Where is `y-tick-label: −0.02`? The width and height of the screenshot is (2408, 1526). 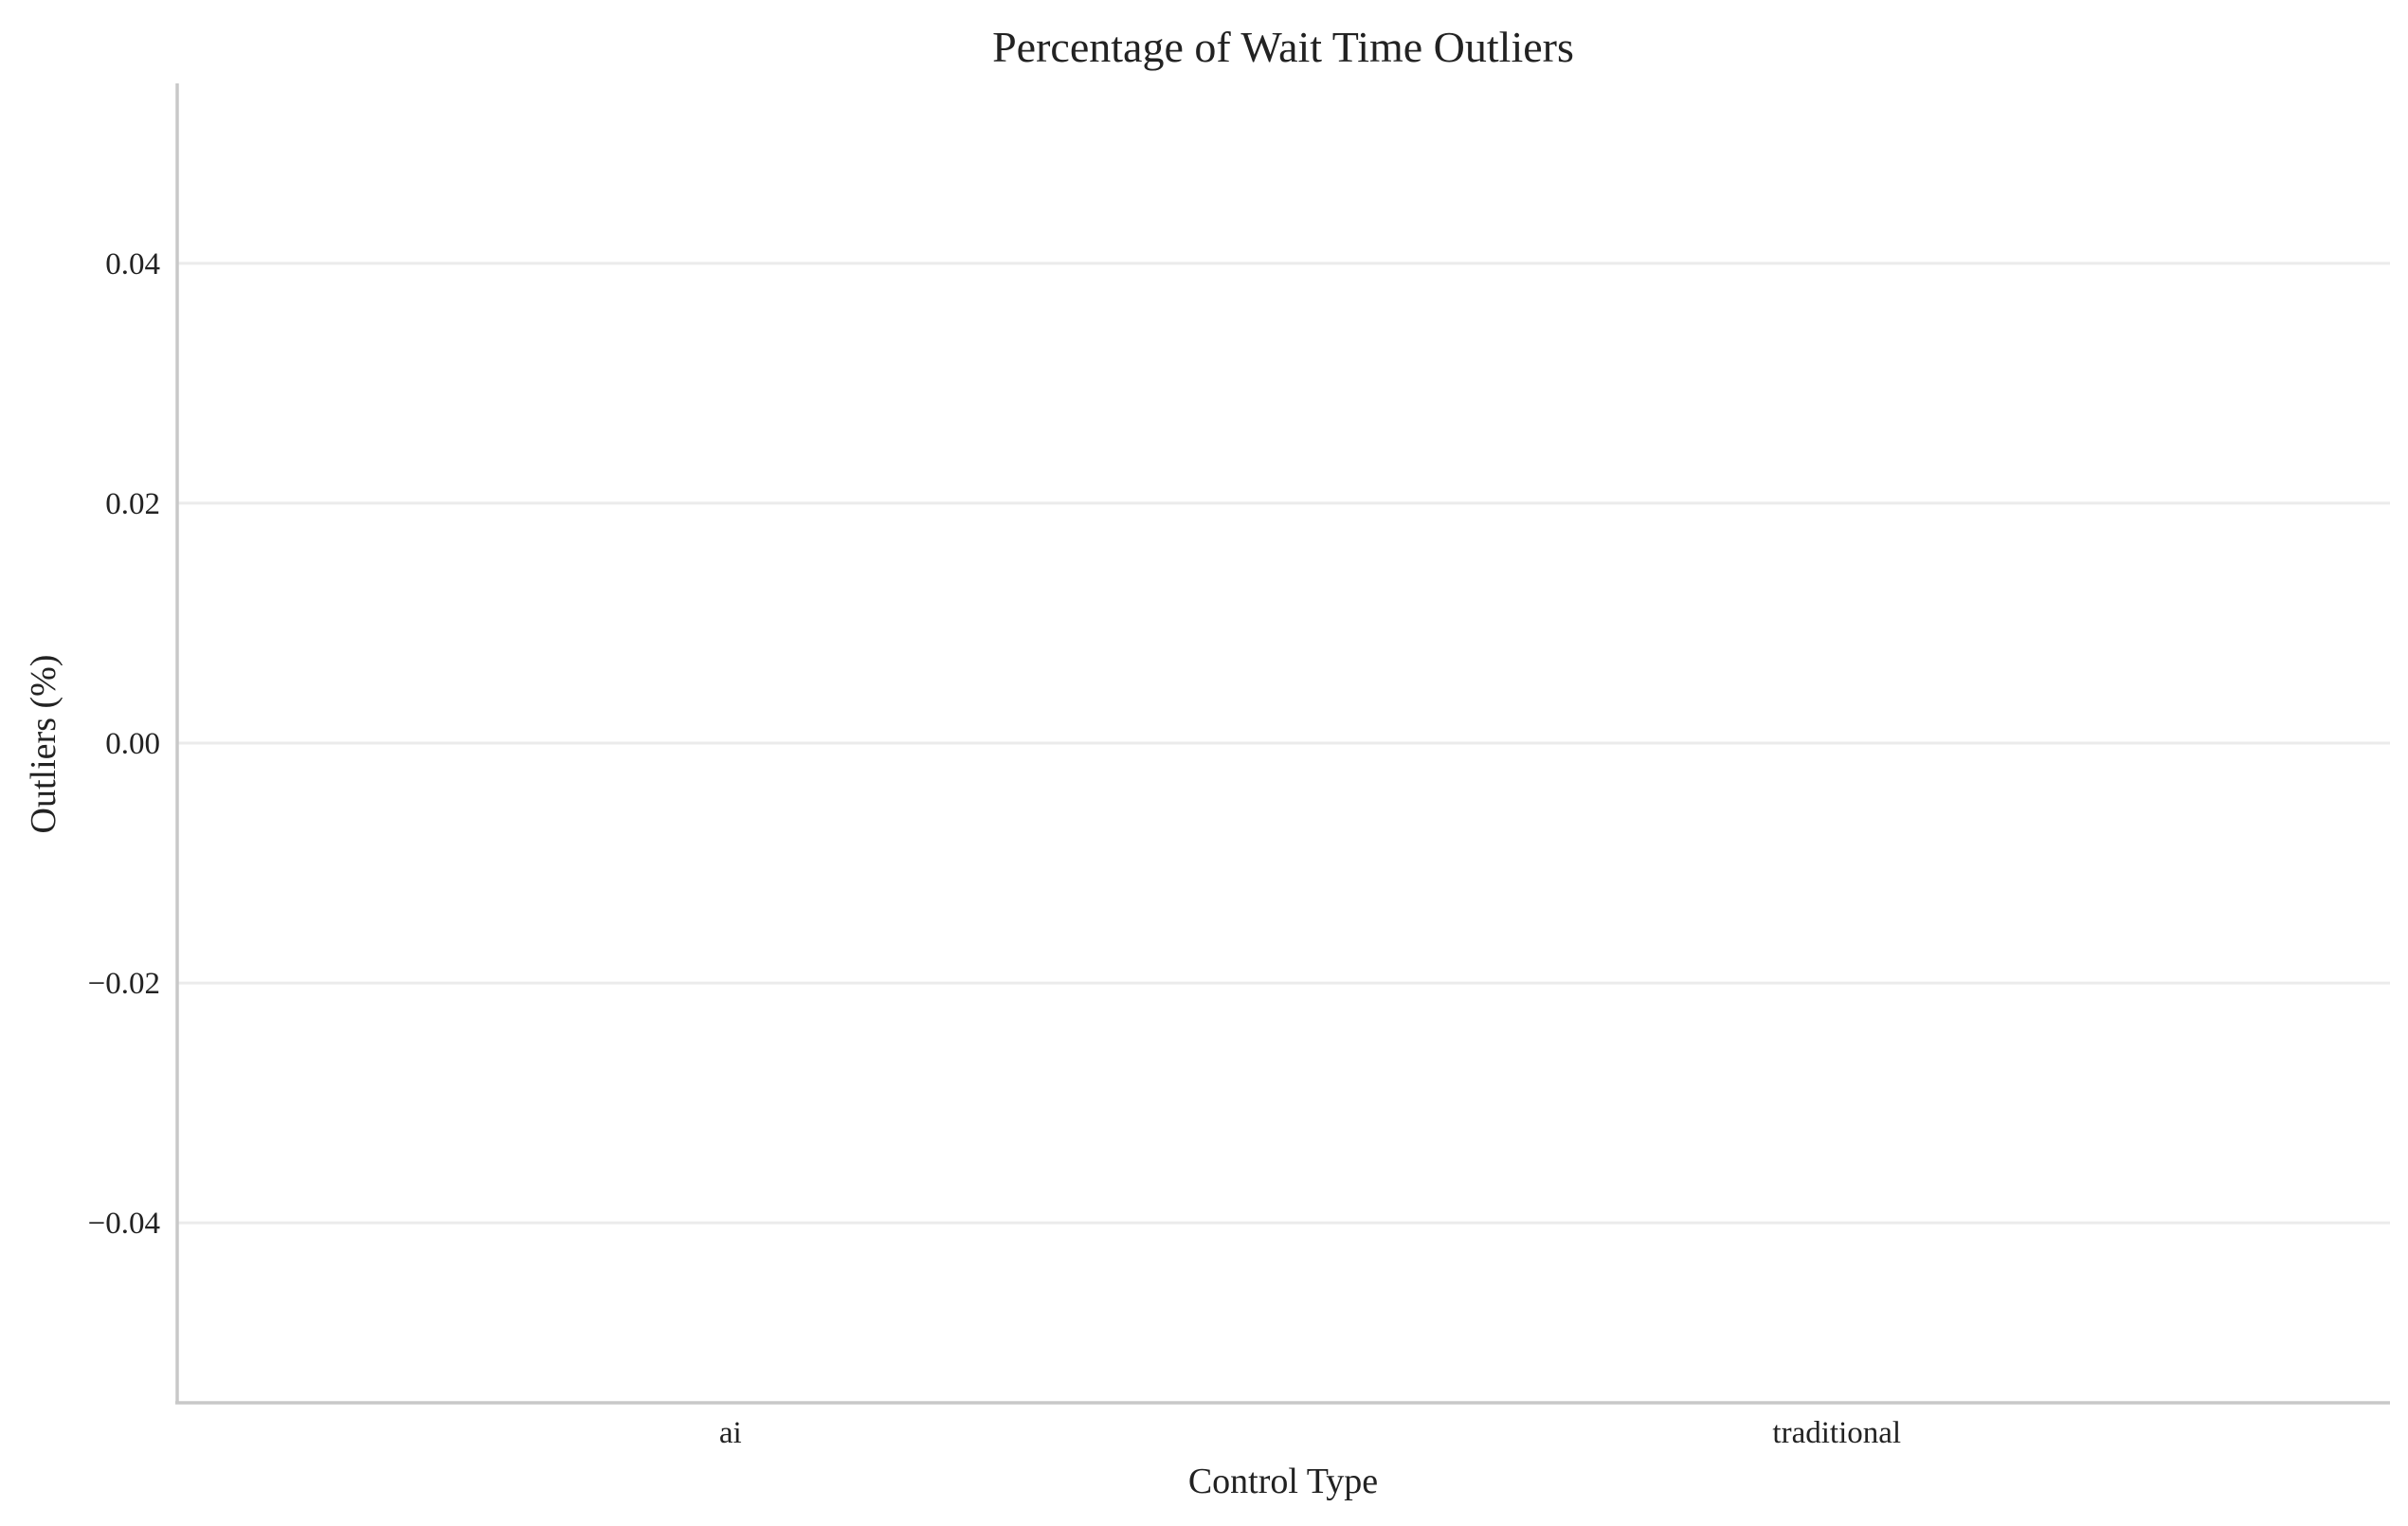 y-tick-label: −0.02 is located at coordinates (124, 984).